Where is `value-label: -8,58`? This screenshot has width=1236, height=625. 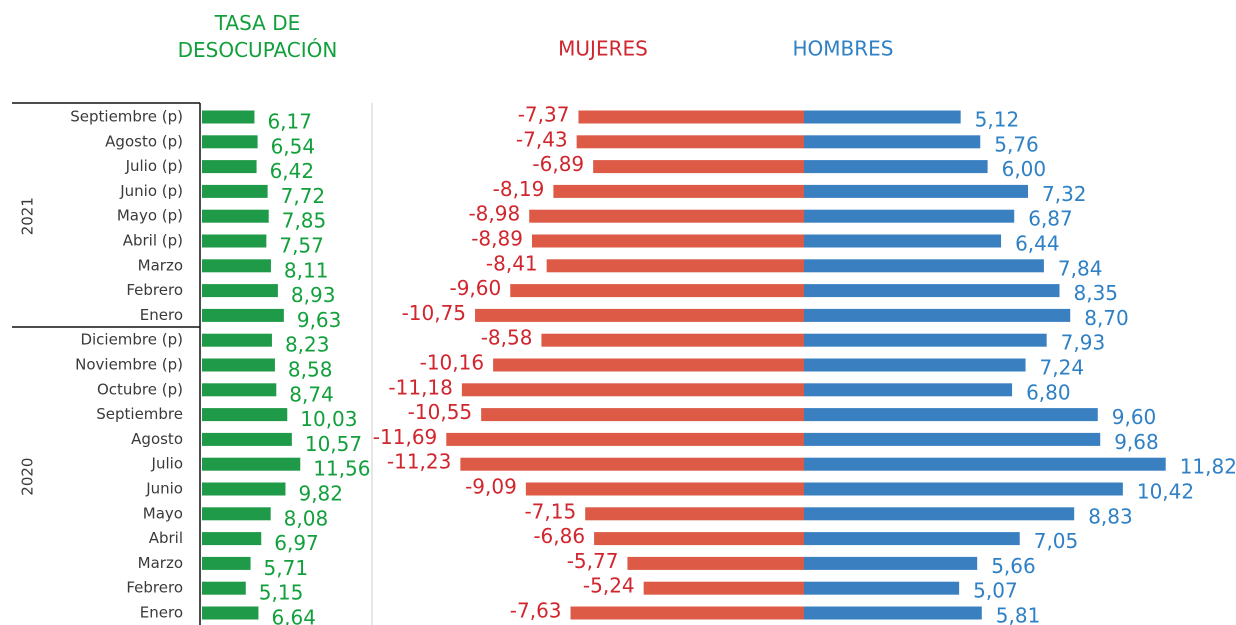 value-label: -8,58 is located at coordinates (507, 338).